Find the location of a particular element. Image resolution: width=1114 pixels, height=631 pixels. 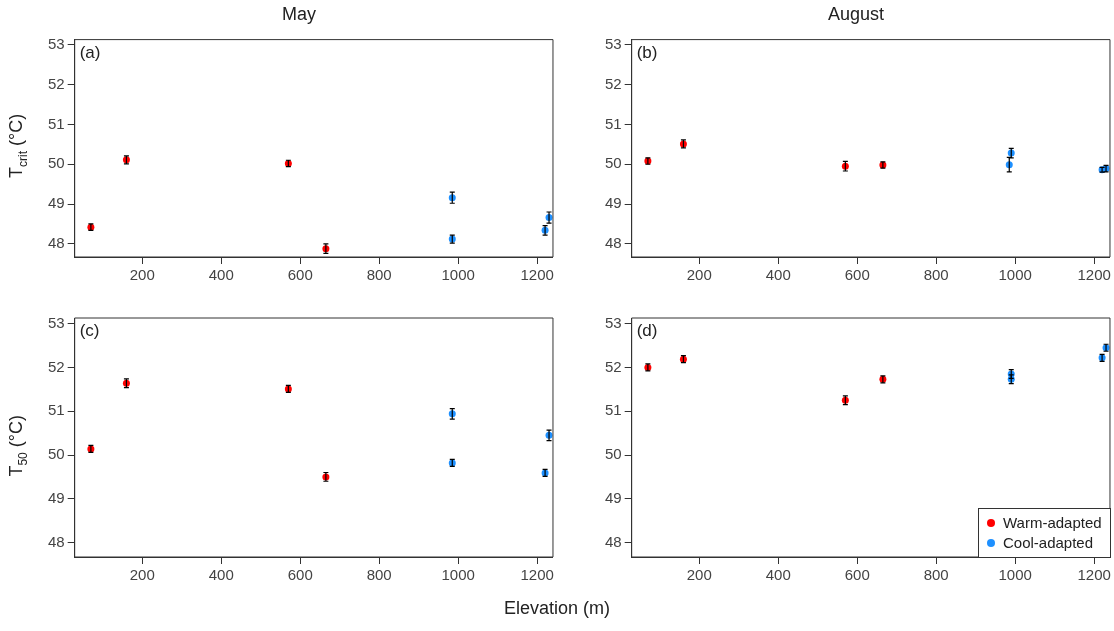

annotation: (b) is located at coordinates (647, 52).